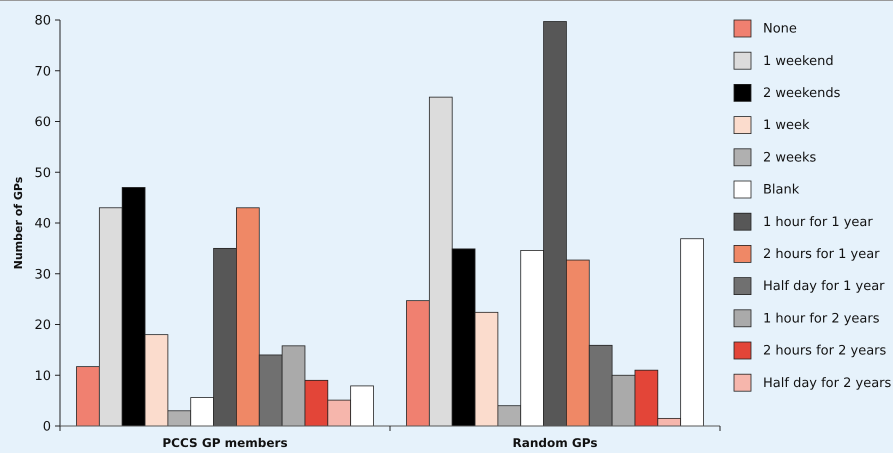 The width and height of the screenshot is (893, 453). I want to click on legend-label: 2 weeks, so click(790, 158).